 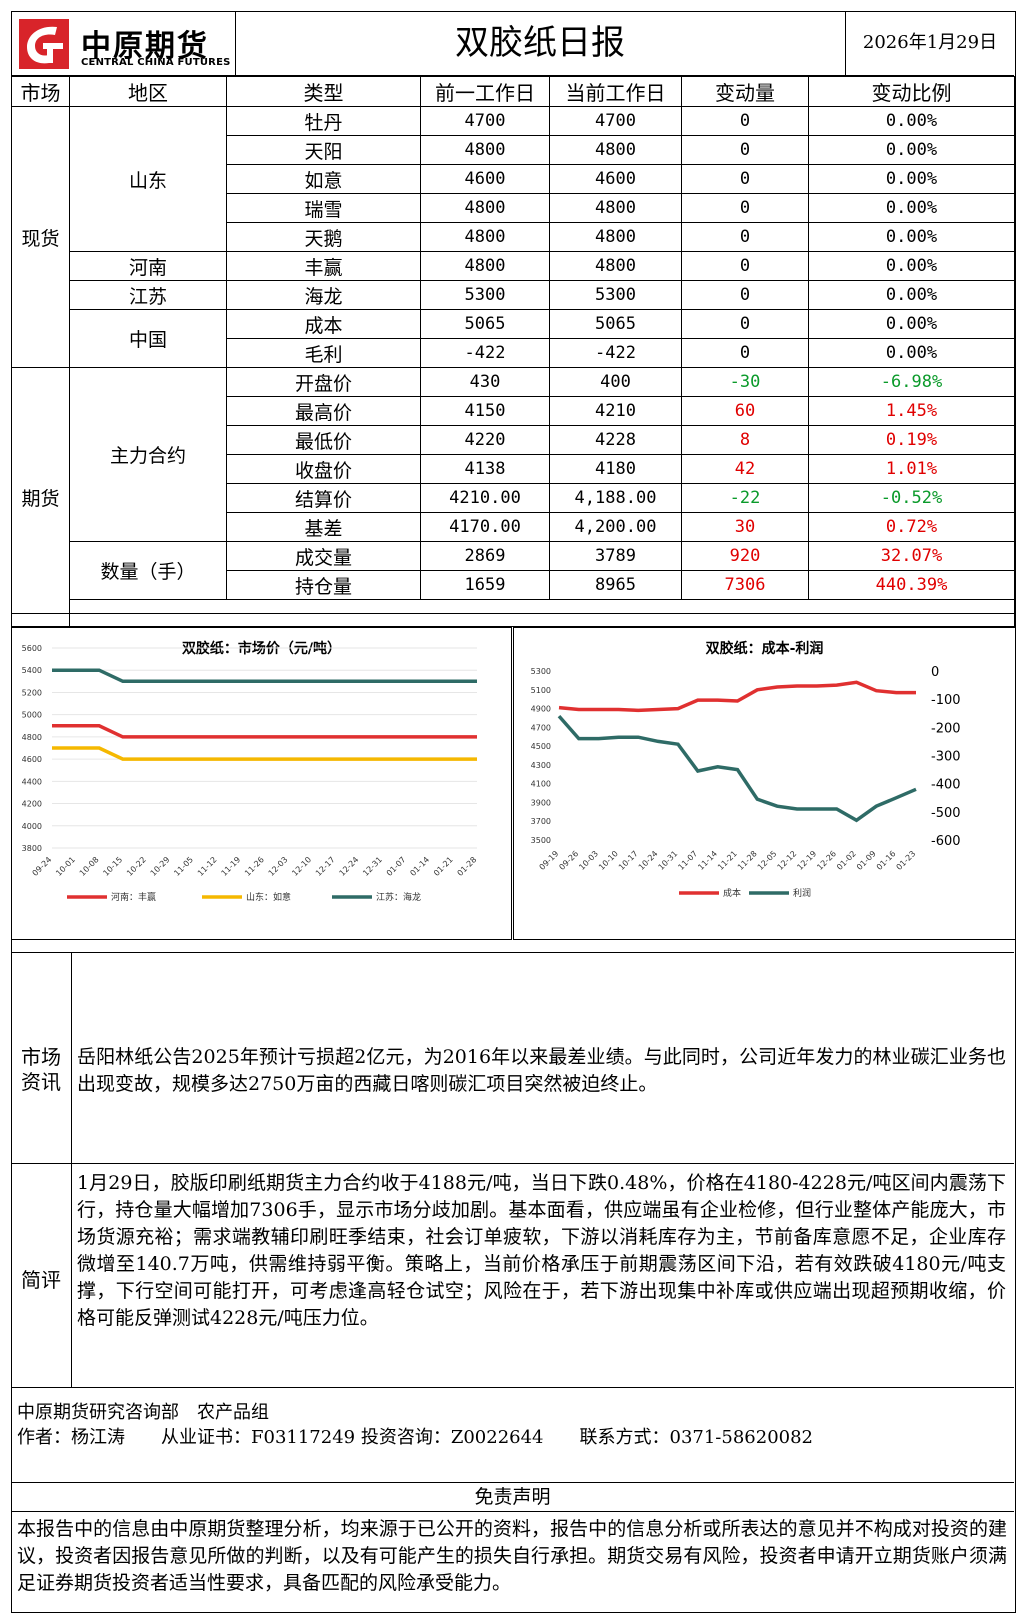 What do you see at coordinates (911, 556) in the screenshot?
I see `cell-pct: 32.07%` at bounding box center [911, 556].